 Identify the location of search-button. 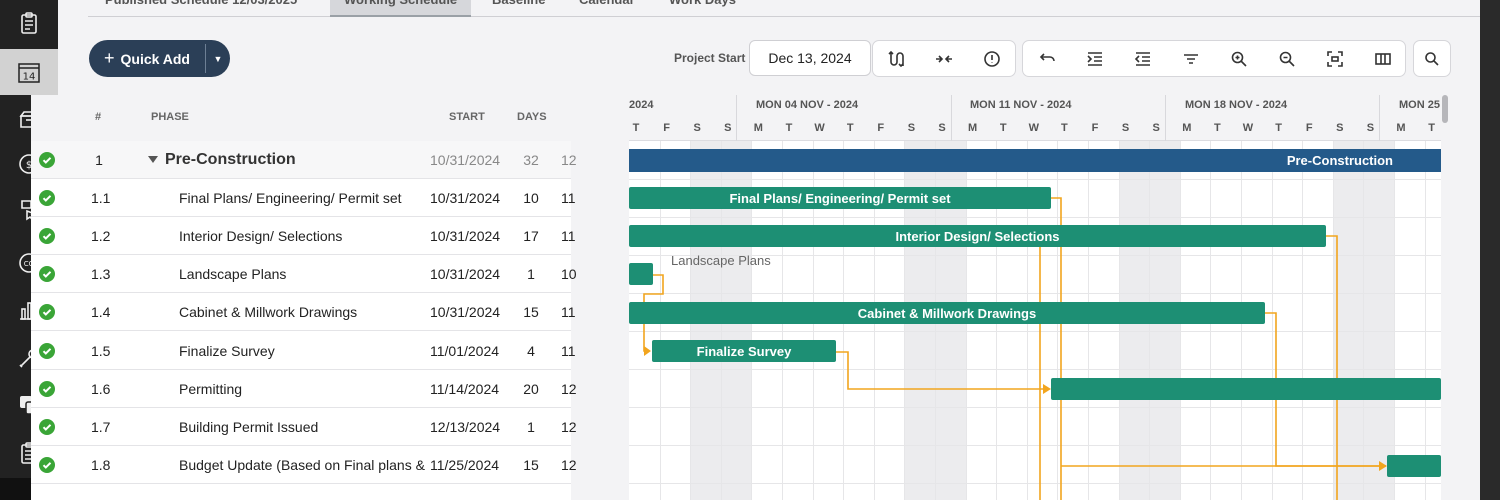
(1432, 58).